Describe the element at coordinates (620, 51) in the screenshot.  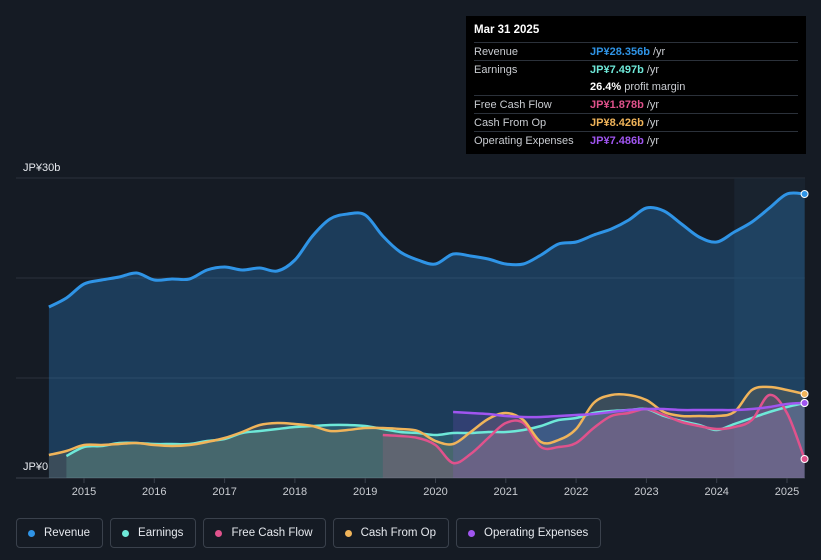
I see `tooltip-row-value: JP¥28.356b` at that location.